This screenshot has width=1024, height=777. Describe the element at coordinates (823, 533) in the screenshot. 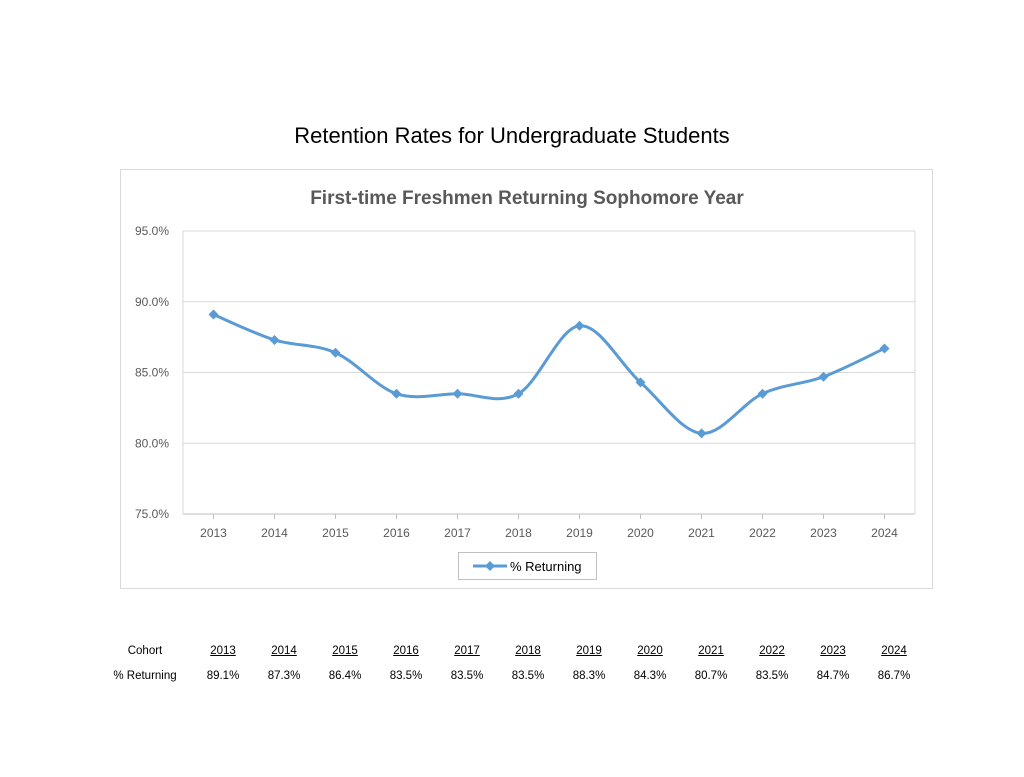

I see `x-tick-label: 2023` at that location.